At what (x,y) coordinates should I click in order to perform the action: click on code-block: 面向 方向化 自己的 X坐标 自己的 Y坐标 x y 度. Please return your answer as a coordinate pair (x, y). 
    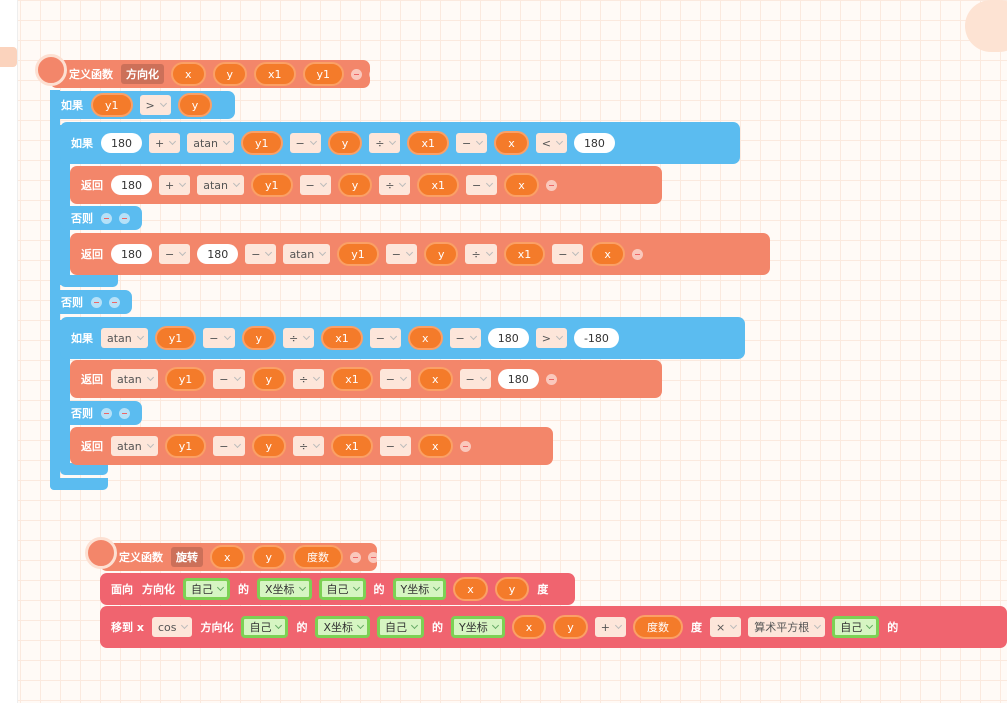
    Looking at the image, I should click on (337, 589).